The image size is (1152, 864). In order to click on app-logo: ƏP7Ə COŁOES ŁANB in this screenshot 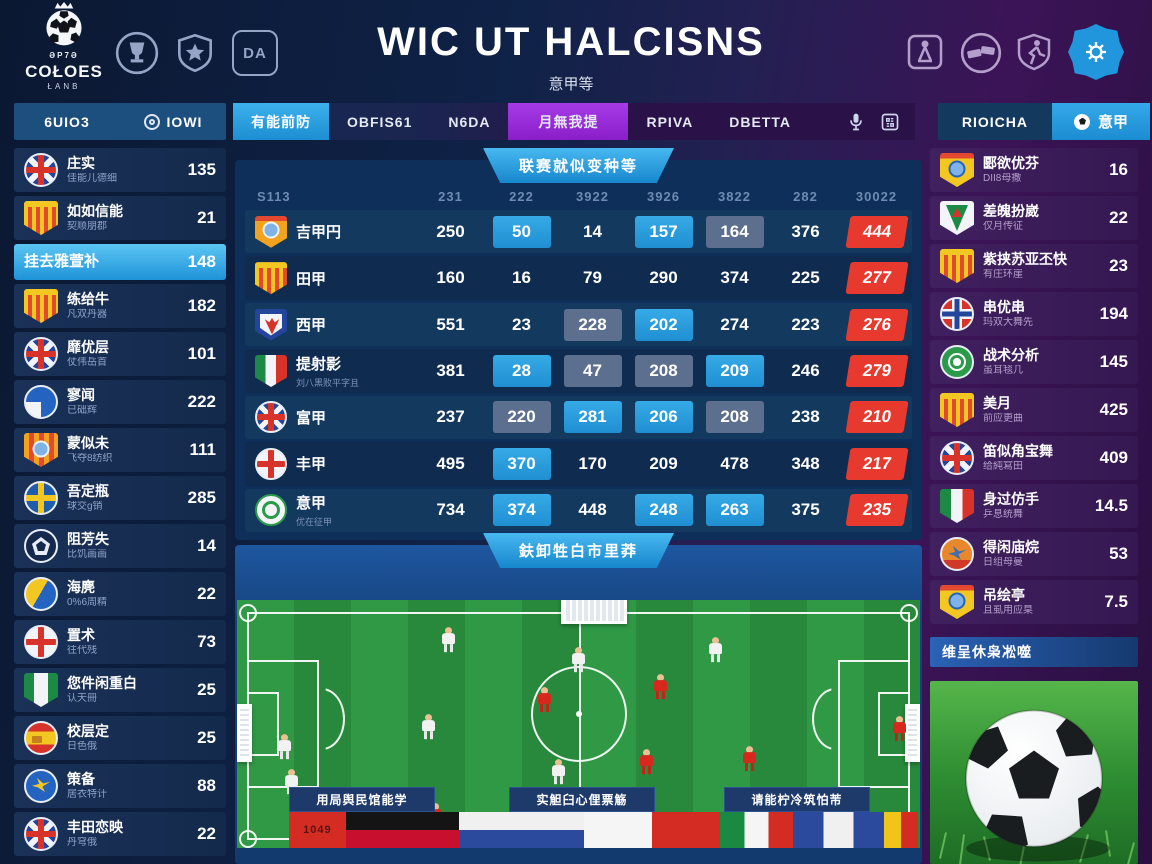, I will do `click(64, 46)`.